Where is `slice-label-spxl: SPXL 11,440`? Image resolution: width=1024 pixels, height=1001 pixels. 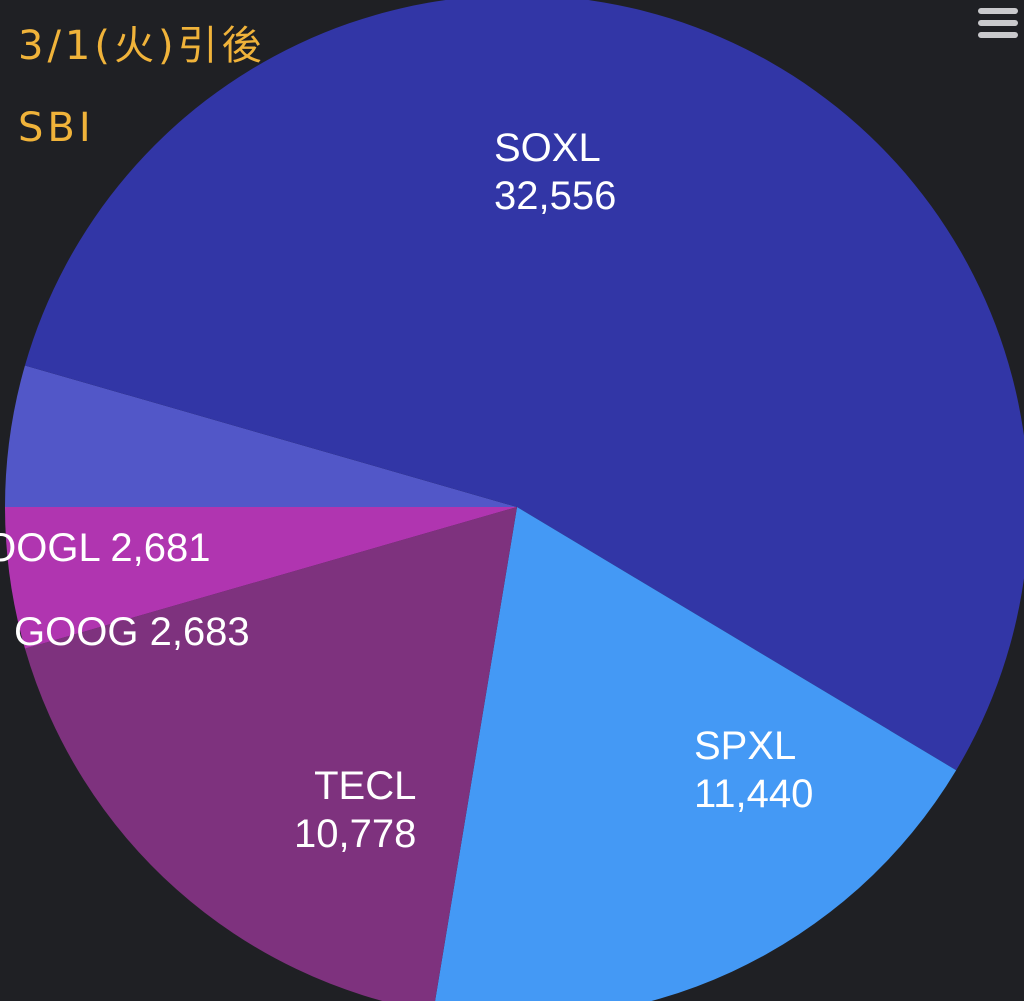 slice-label-spxl: SPXL 11,440 is located at coordinates (753, 770).